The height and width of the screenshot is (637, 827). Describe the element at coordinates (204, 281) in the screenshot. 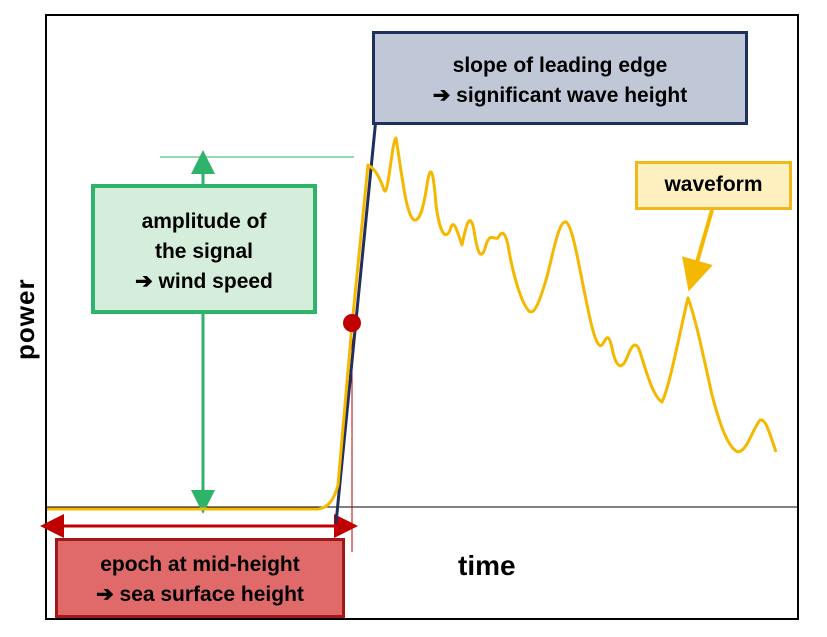

I see `amplitude-line-3: ➔ wind speed` at that location.